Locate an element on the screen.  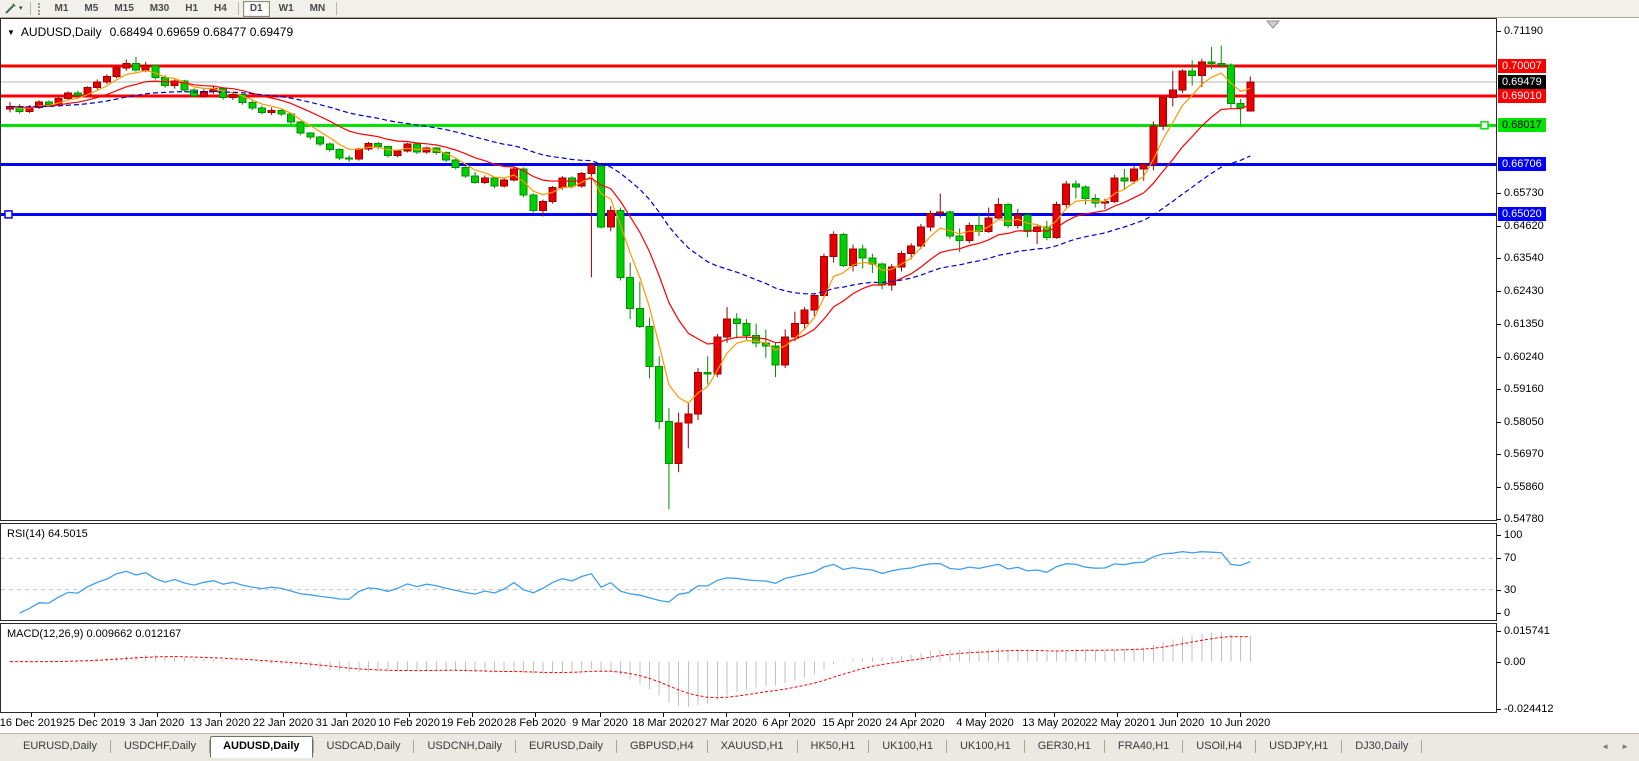
rsi-tick-label: 30 is located at coordinates (1510, 589).